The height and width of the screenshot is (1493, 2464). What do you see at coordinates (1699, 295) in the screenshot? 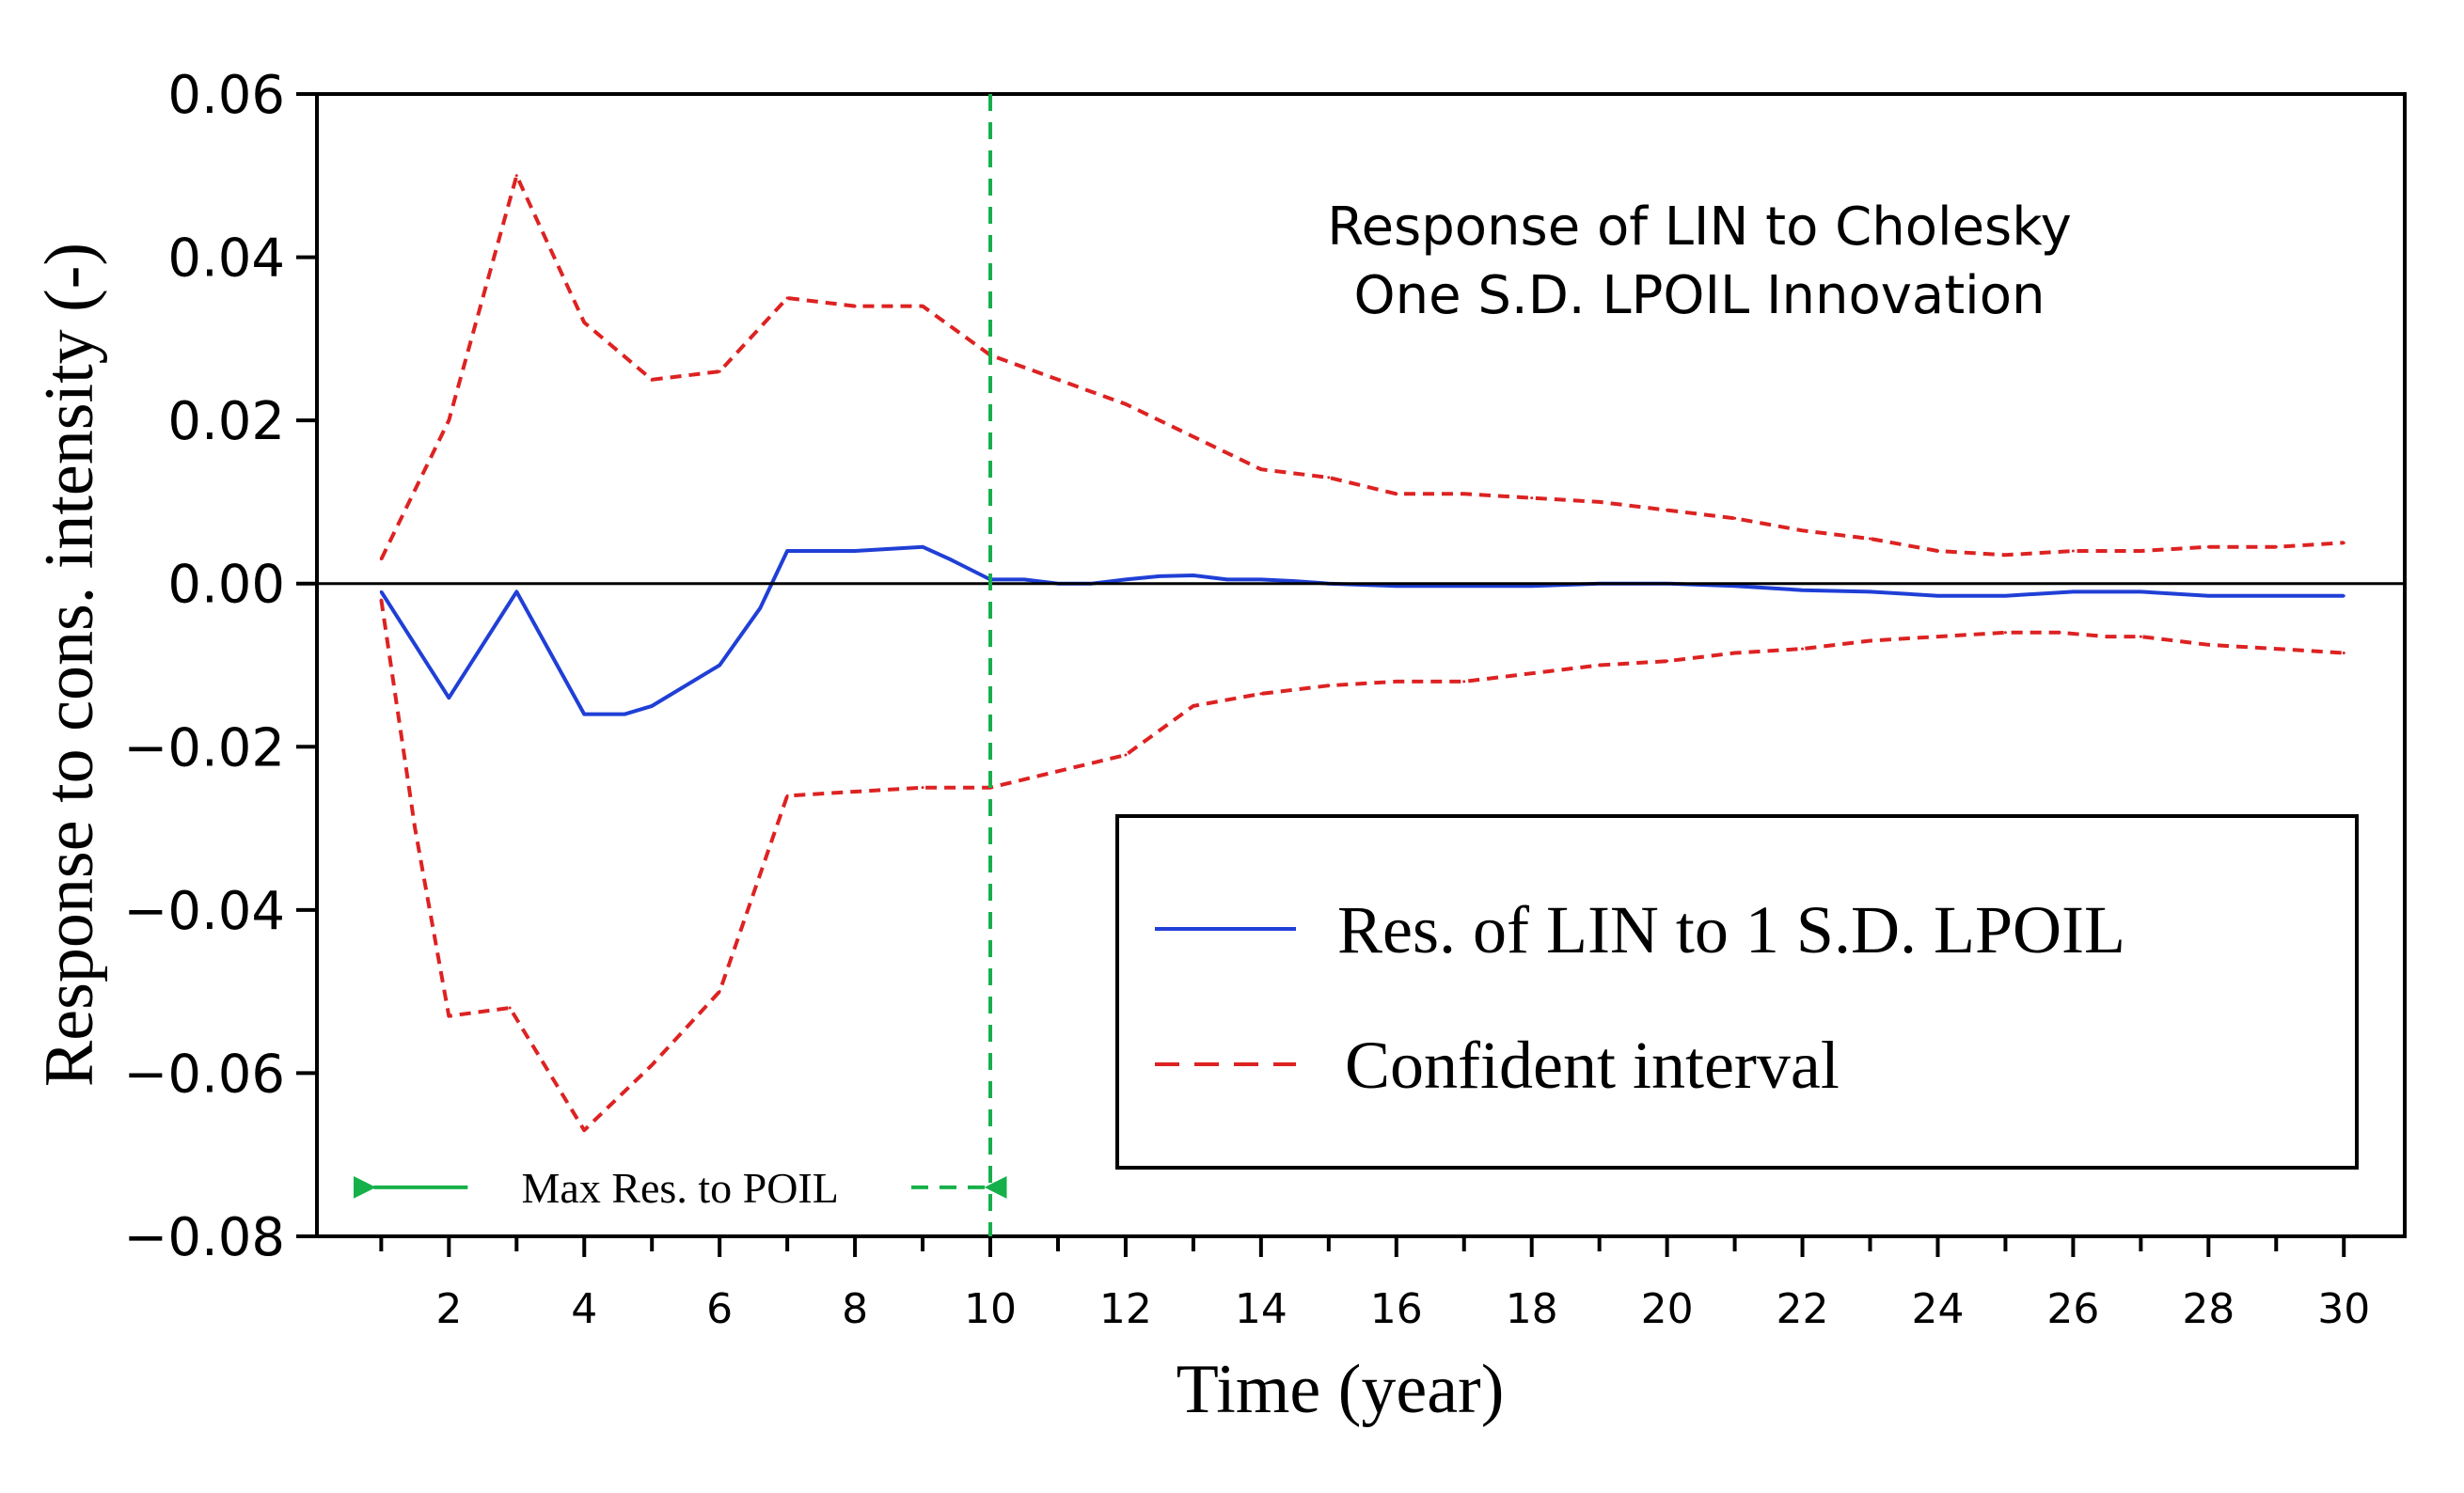
I see `chart-title-line-2: One S.D. LPOIL Innovation` at bounding box center [1699, 295].